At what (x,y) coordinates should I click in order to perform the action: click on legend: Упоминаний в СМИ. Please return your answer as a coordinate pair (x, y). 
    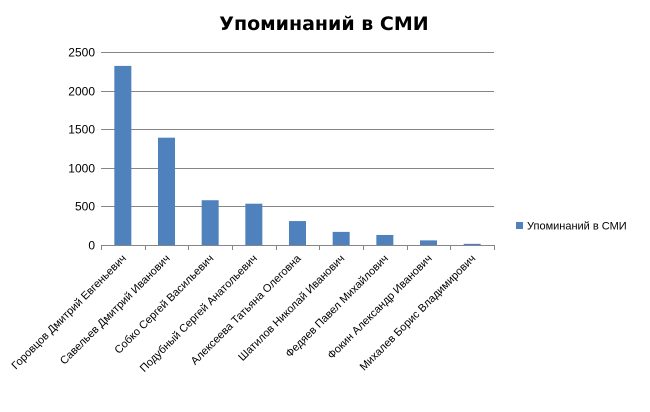
    Looking at the image, I should click on (571, 227).